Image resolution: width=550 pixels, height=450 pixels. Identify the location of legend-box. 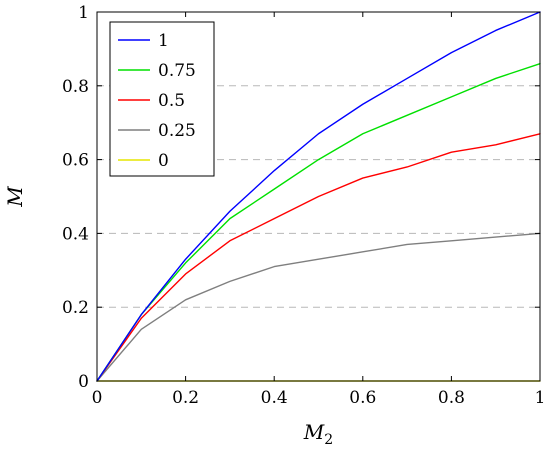
(162, 99).